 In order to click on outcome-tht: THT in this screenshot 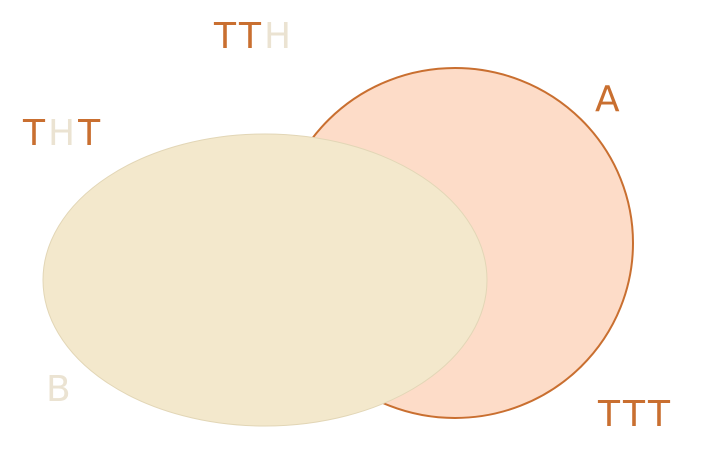, I will do `click(63, 134)`.